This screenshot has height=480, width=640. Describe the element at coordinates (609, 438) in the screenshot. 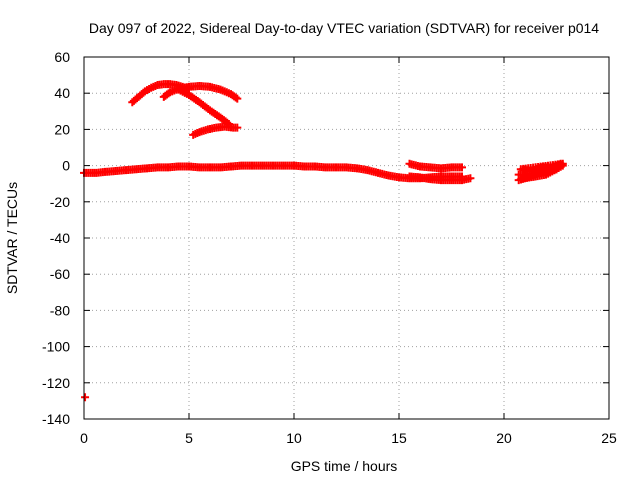

I see `x-tick-label: 25` at that location.